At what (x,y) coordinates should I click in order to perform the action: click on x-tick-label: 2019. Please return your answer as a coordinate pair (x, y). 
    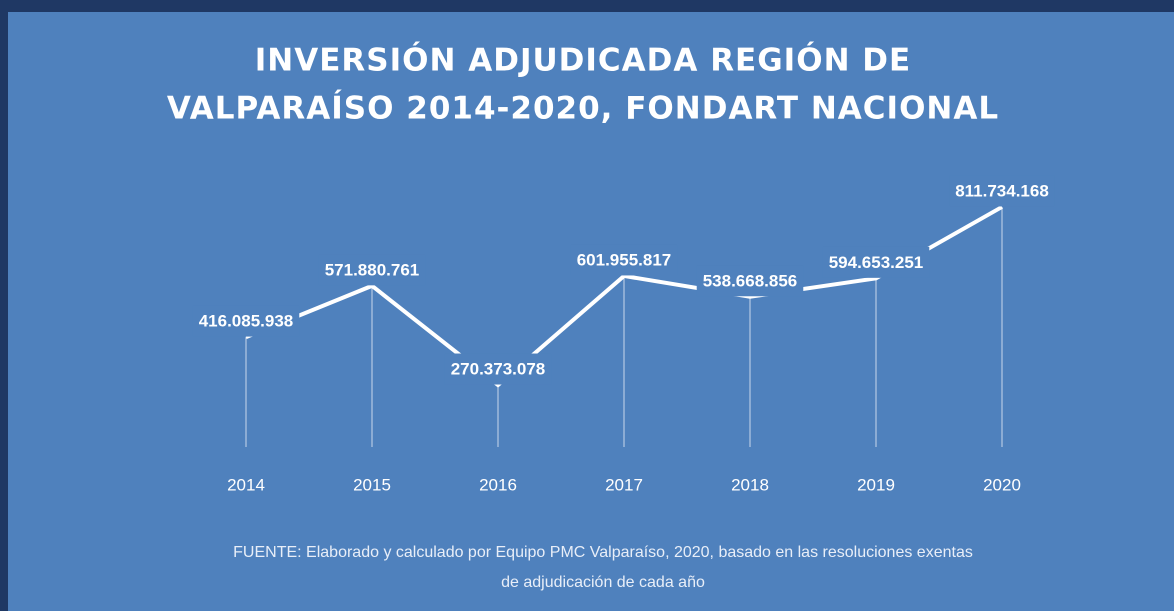
    Looking at the image, I should click on (876, 484).